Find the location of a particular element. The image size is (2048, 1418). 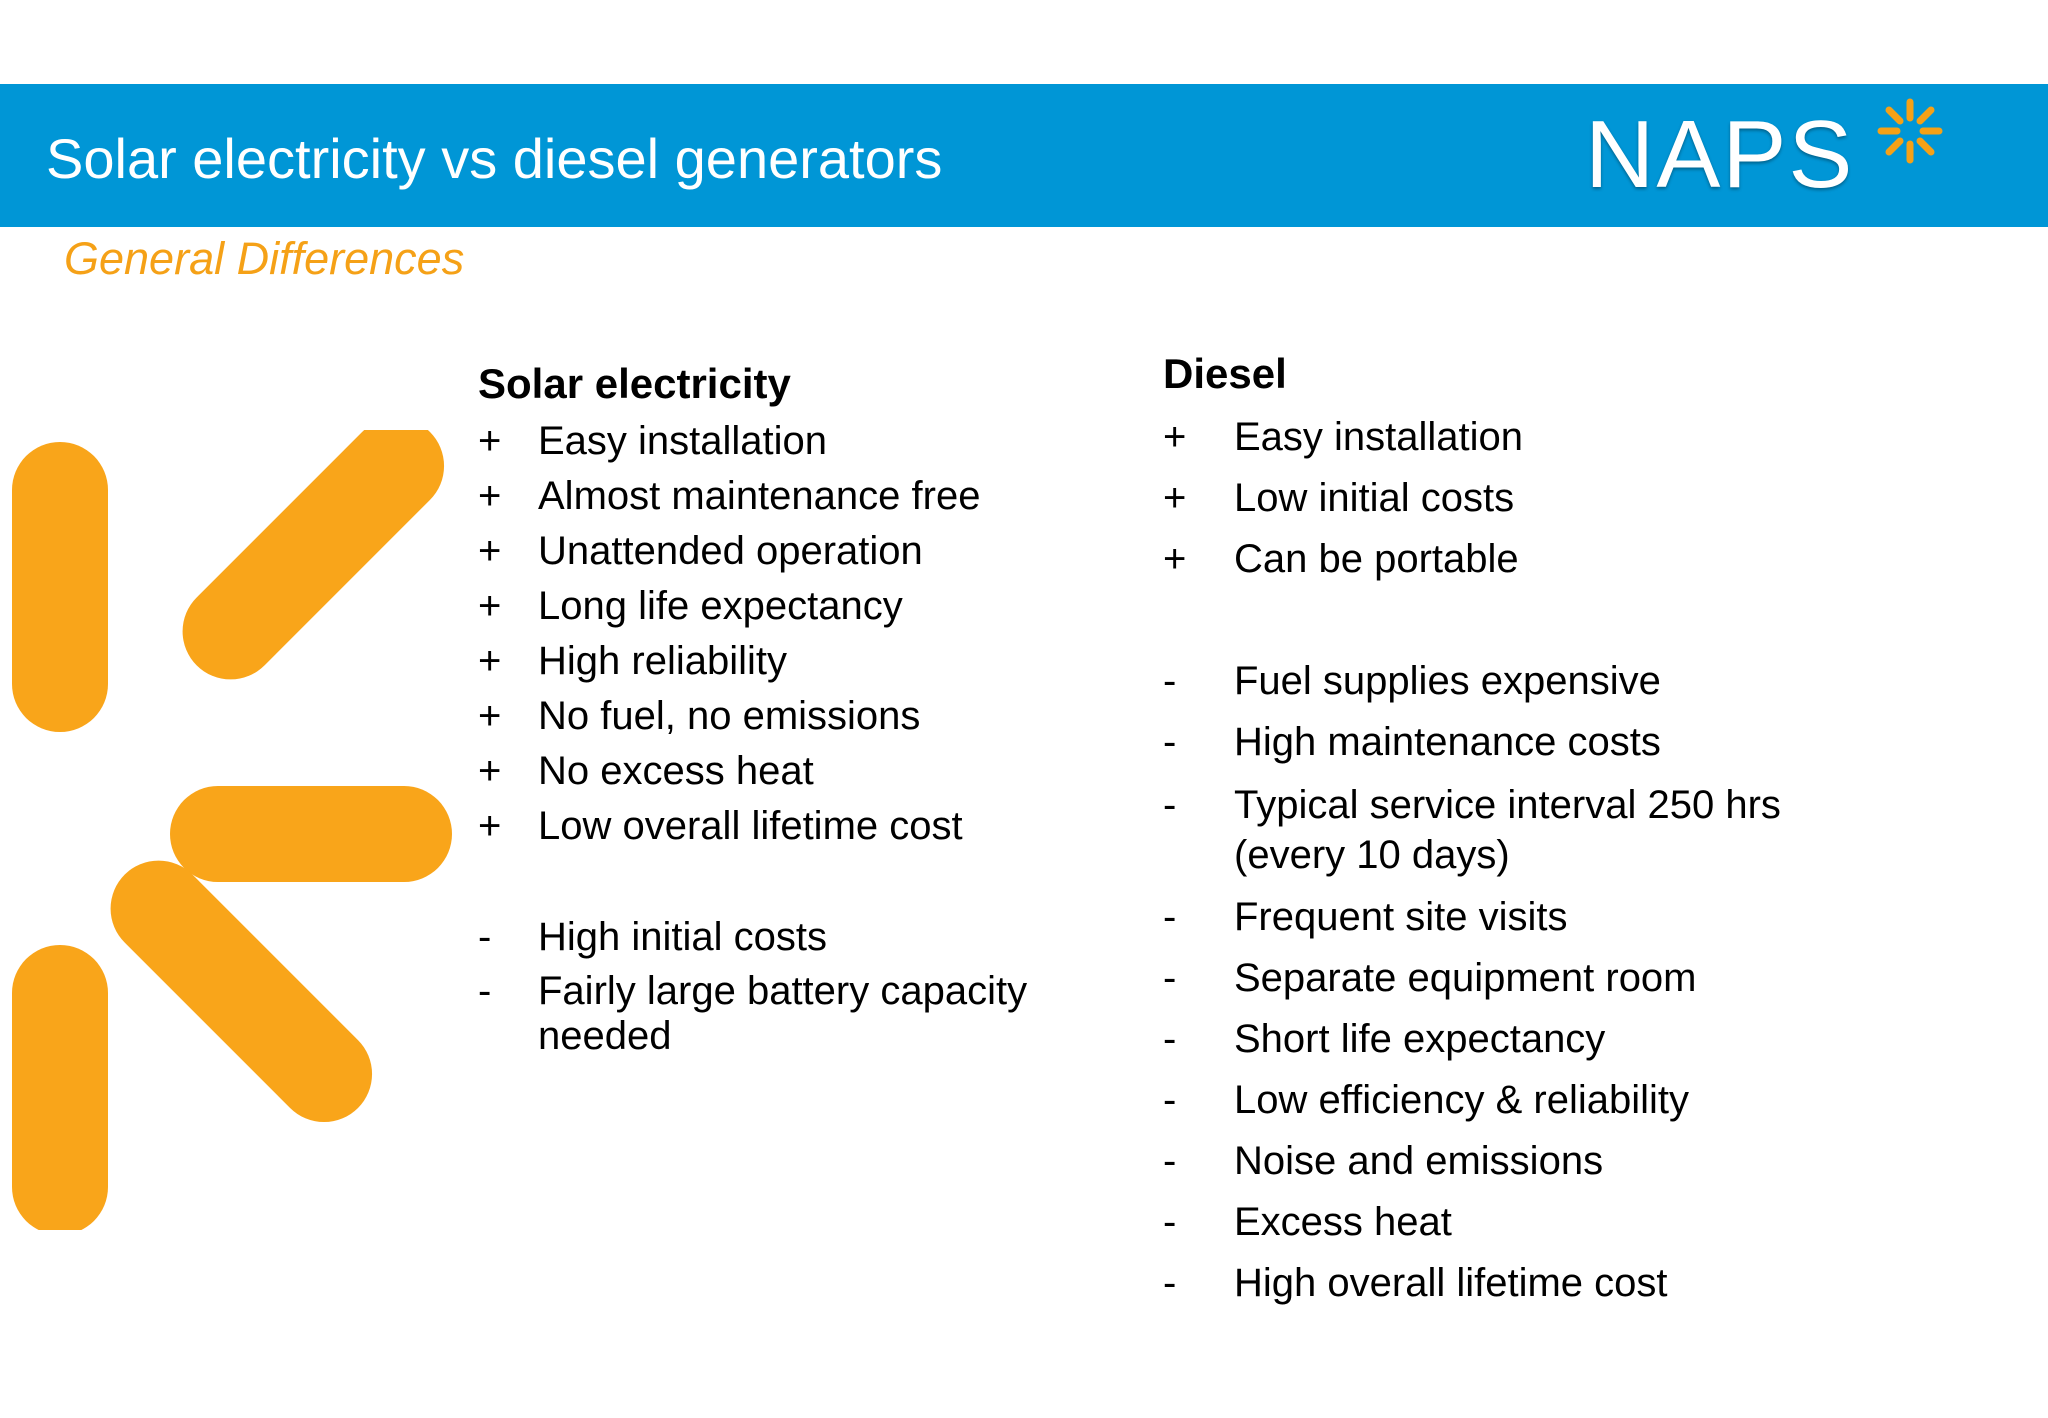

item-text: Frequent site visits is located at coordinates (1401, 917).